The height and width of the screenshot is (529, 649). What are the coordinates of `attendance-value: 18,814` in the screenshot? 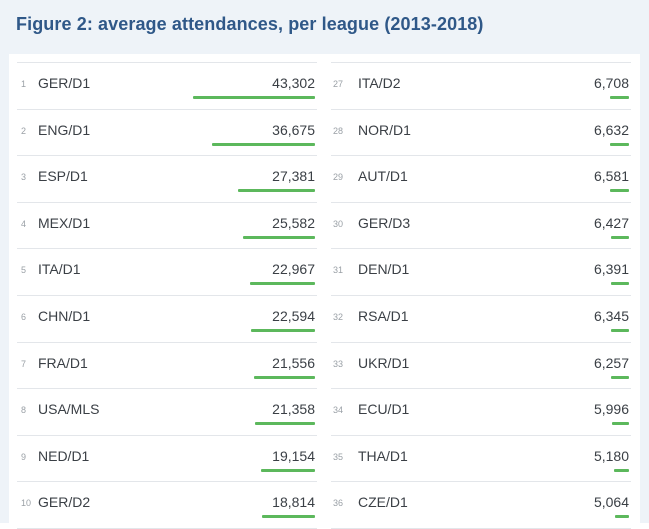 It's located at (293, 502).